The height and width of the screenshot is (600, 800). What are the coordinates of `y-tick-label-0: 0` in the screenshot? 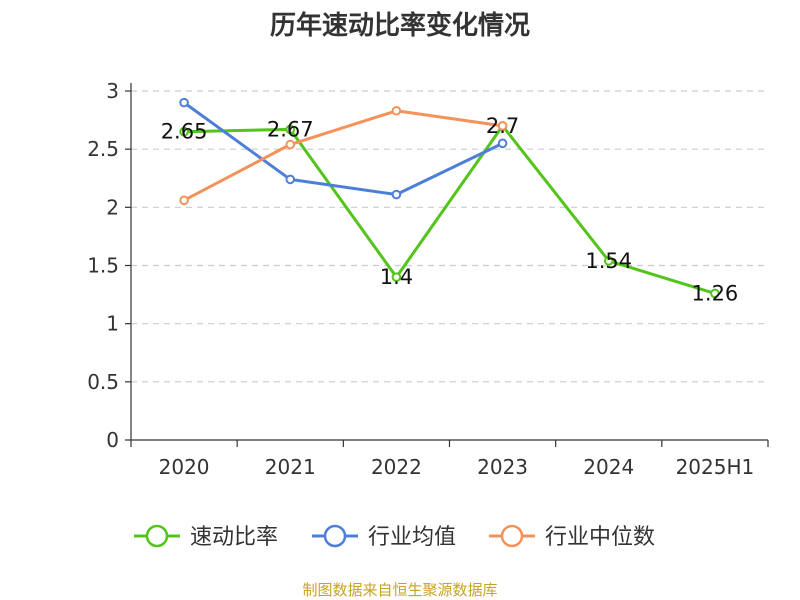 It's located at (112, 440).